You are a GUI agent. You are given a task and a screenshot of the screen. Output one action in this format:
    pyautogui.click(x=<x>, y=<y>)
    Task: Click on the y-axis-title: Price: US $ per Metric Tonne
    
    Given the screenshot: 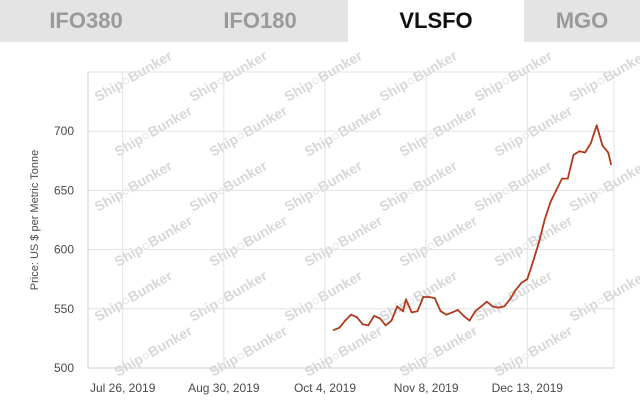 What is the action you would take?
    pyautogui.click(x=35, y=220)
    